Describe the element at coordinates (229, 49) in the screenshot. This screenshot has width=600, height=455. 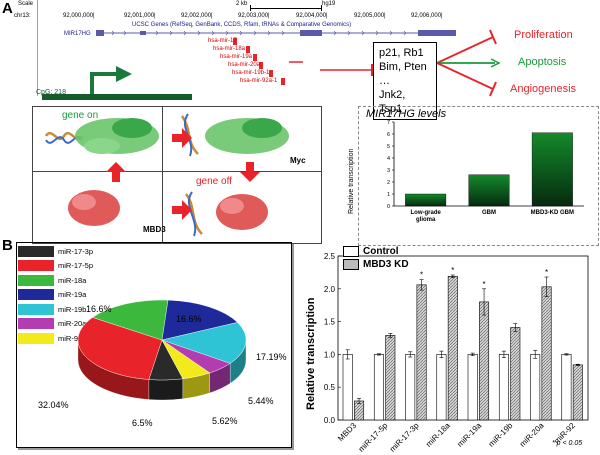
I see `mir-label-18a: hsa-mir-18a` at that location.